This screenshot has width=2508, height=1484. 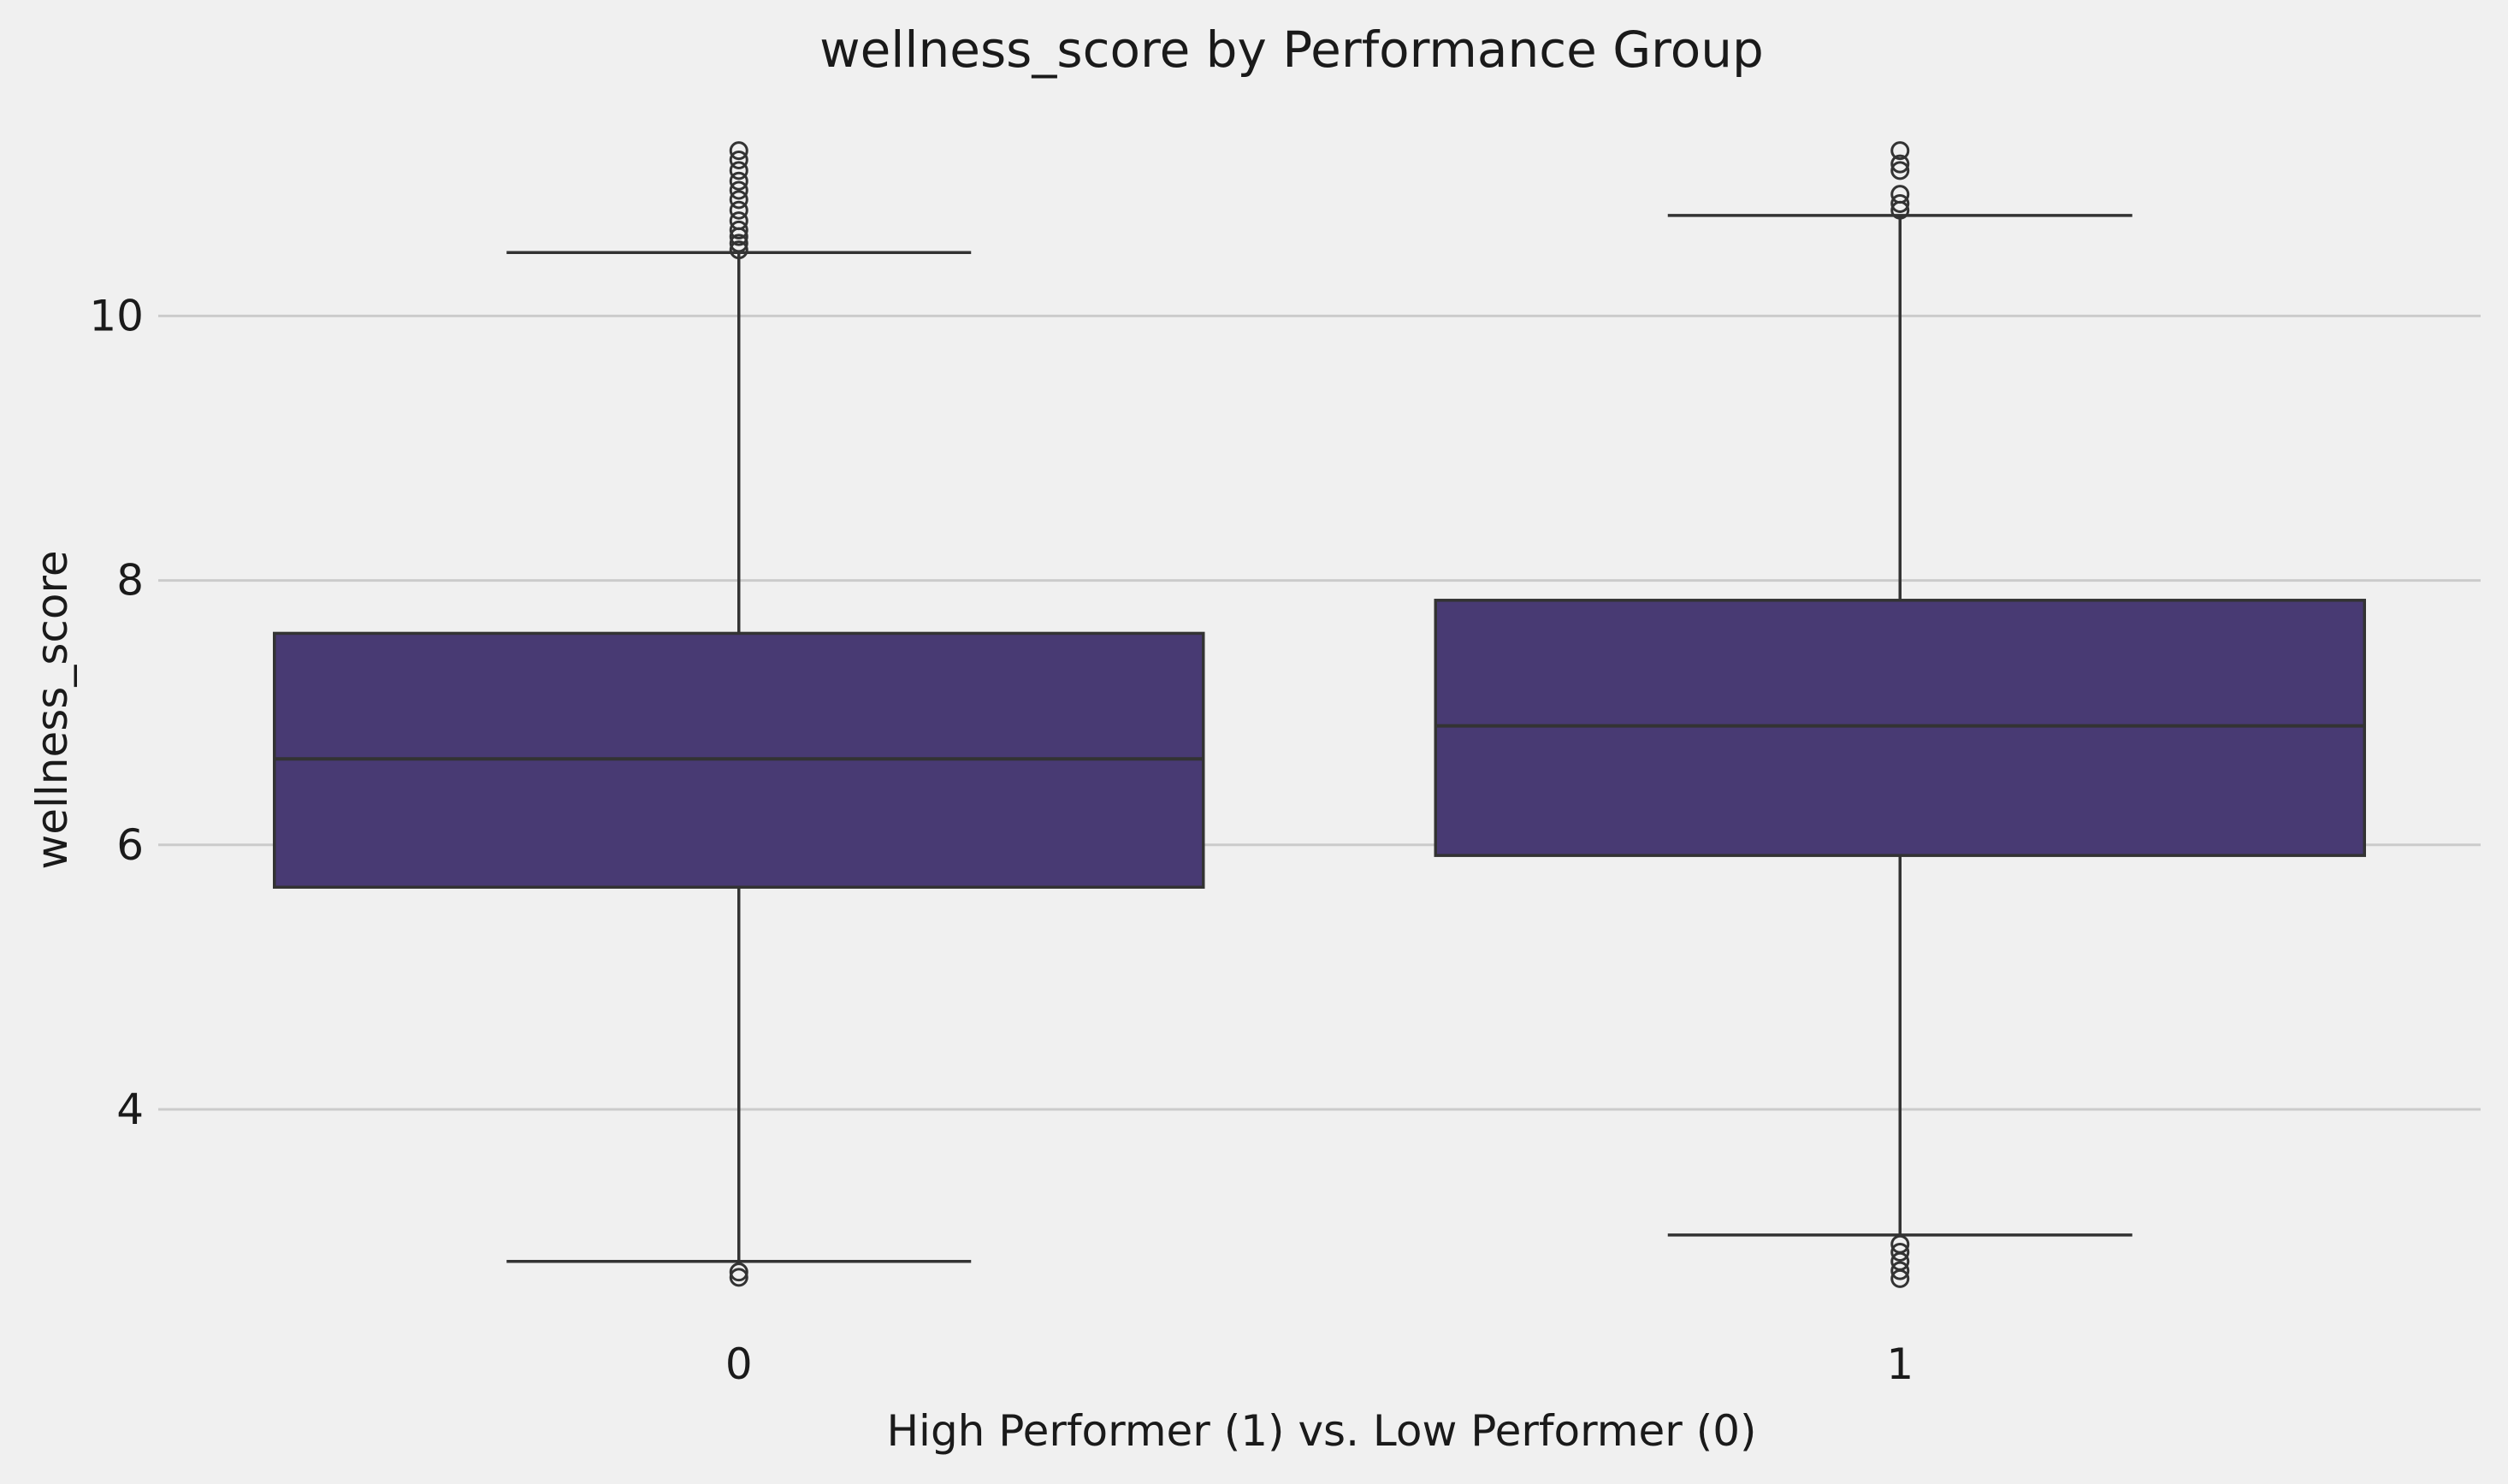 What do you see at coordinates (1900, 728) in the screenshot?
I see `iqr-box` at bounding box center [1900, 728].